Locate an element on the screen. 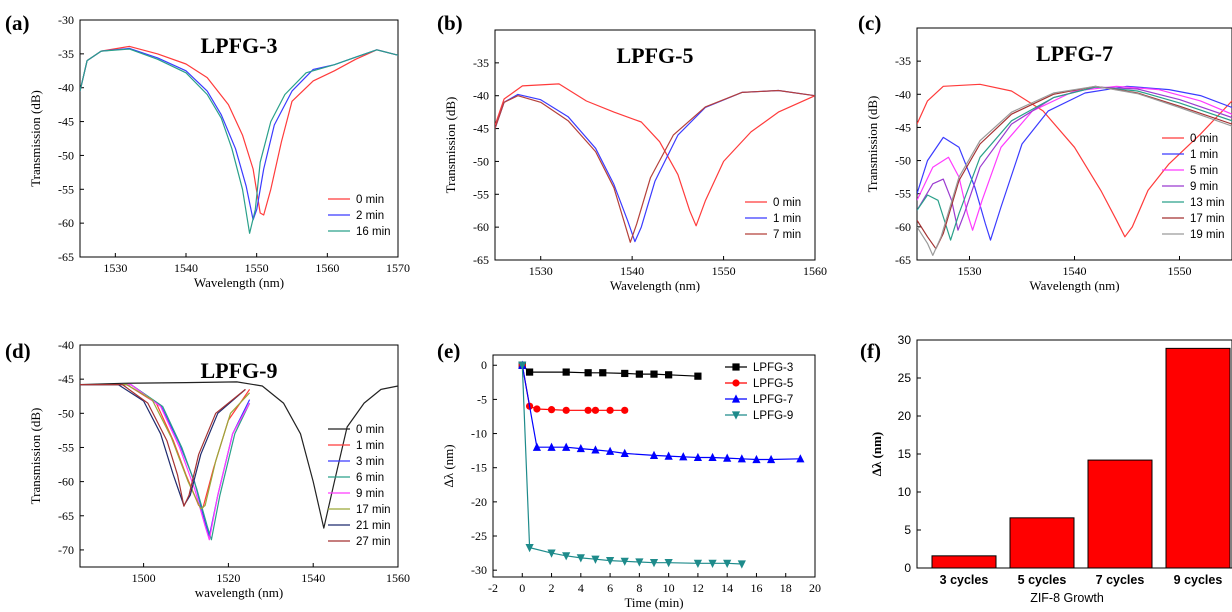 The height and width of the screenshot is (612, 1232). legend-label: LPFG-9 is located at coordinates (773, 416).